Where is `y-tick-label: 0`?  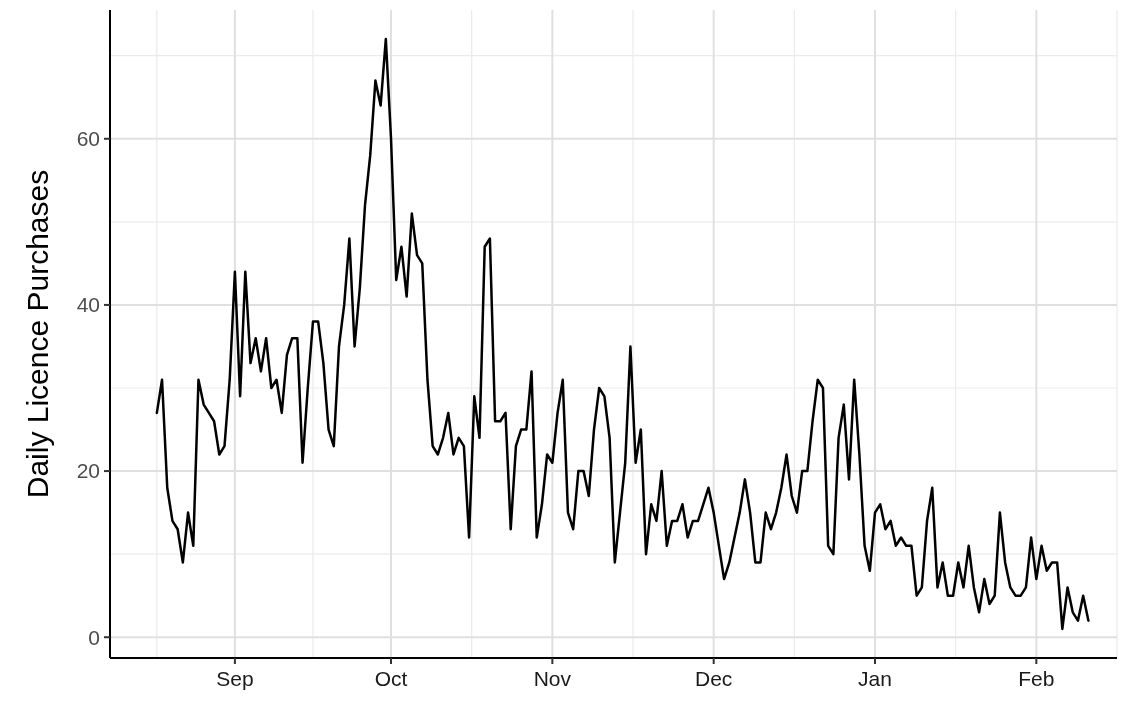 y-tick-label: 0 is located at coordinates (94, 637).